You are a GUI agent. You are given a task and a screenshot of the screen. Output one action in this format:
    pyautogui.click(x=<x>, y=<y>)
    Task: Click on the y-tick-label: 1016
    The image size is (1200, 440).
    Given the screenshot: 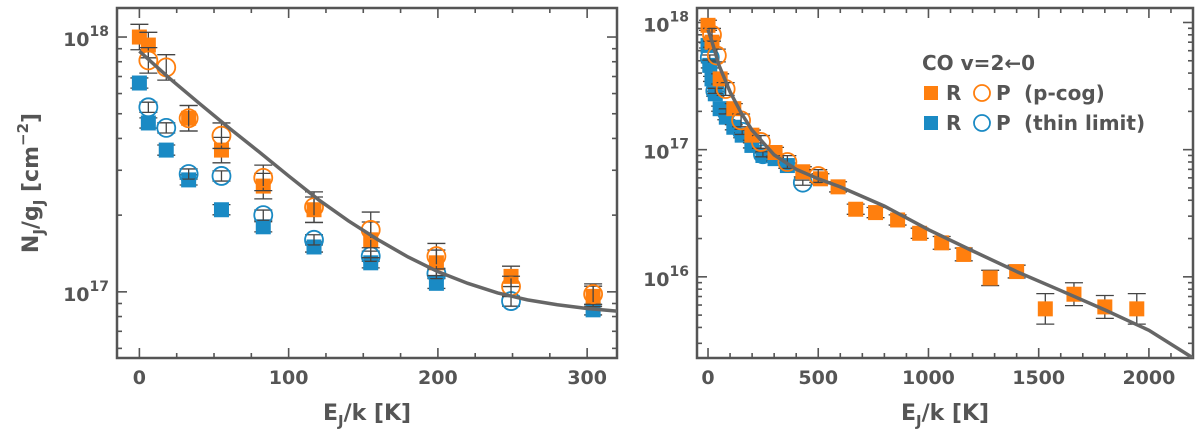 What is the action you would take?
    pyautogui.click(x=666, y=277)
    